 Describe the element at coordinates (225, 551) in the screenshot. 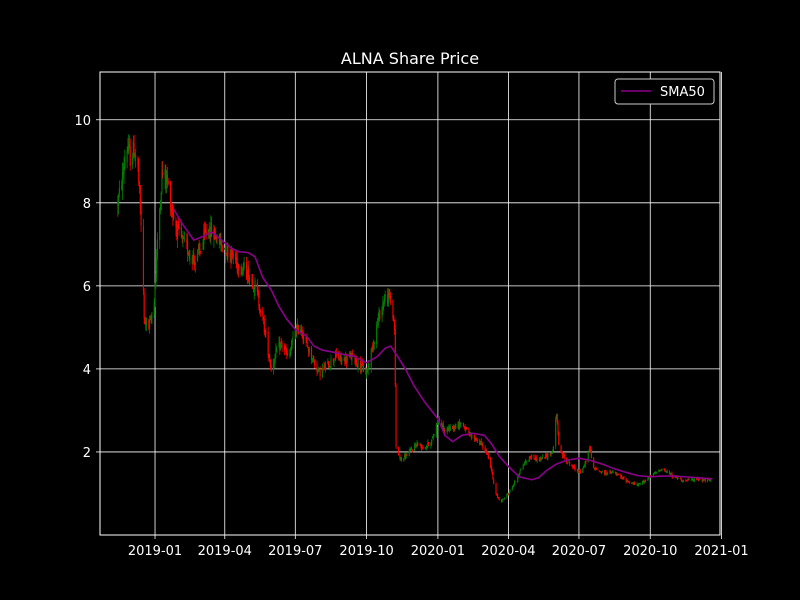

I see `x-tick-label: 2019-04` at that location.